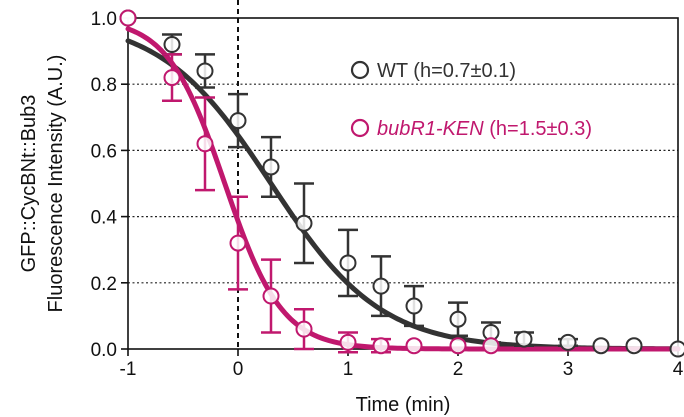 Image resolution: width=684 pixels, height=417 pixels. Describe the element at coordinates (109, 185) in the screenshot. I see `y-axis-ticks: 0.0 0.2 0.4 0.6 0.8 1.0` at that location.